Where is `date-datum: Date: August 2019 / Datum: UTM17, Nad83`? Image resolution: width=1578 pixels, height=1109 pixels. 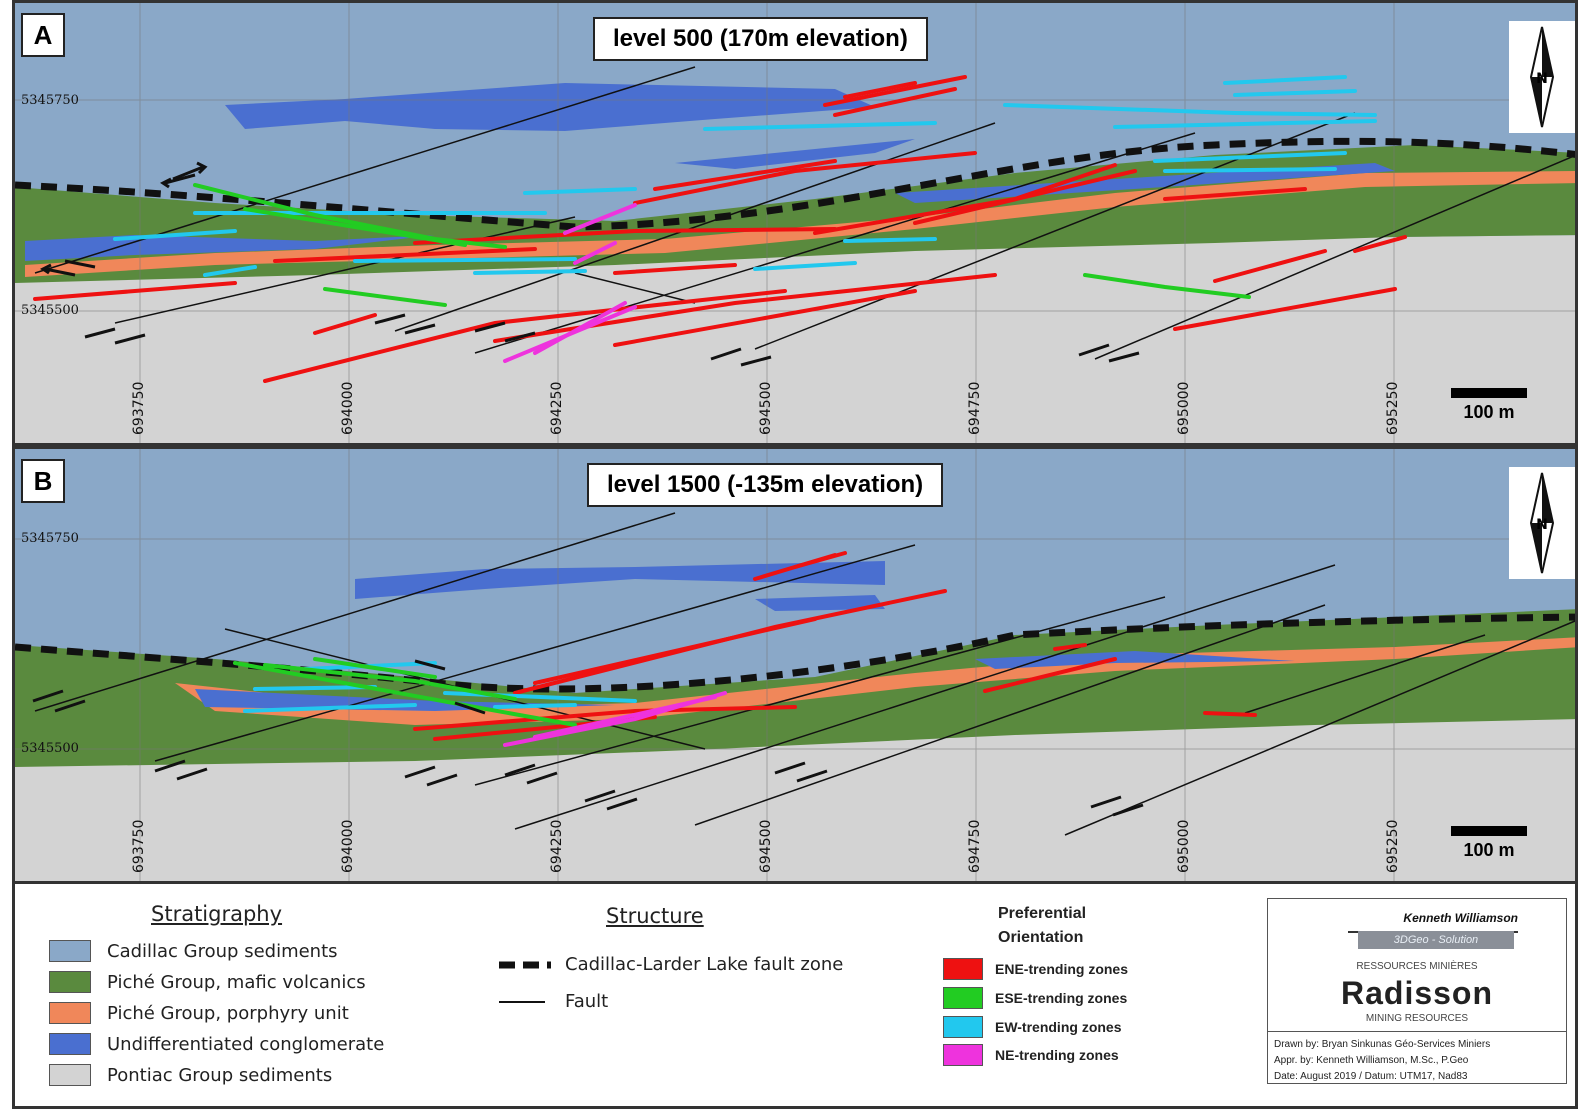
date-datum: Date: August 2019 / Datum: UTM17, Nad83 is located at coordinates (1371, 1076).